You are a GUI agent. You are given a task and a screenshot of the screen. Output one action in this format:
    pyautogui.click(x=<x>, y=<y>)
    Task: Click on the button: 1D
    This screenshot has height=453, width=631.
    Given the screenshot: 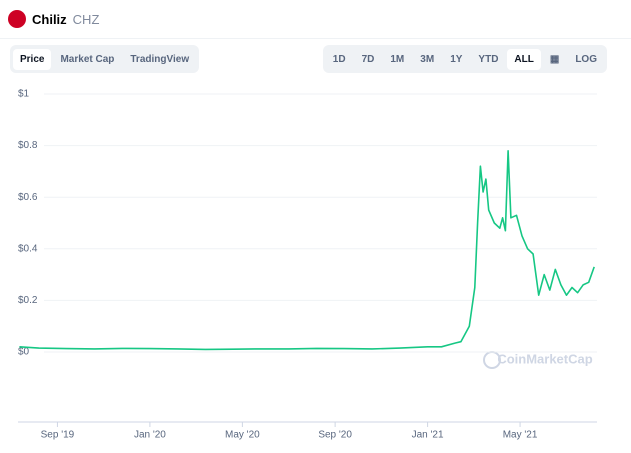 What is the action you would take?
    pyautogui.click(x=339, y=59)
    